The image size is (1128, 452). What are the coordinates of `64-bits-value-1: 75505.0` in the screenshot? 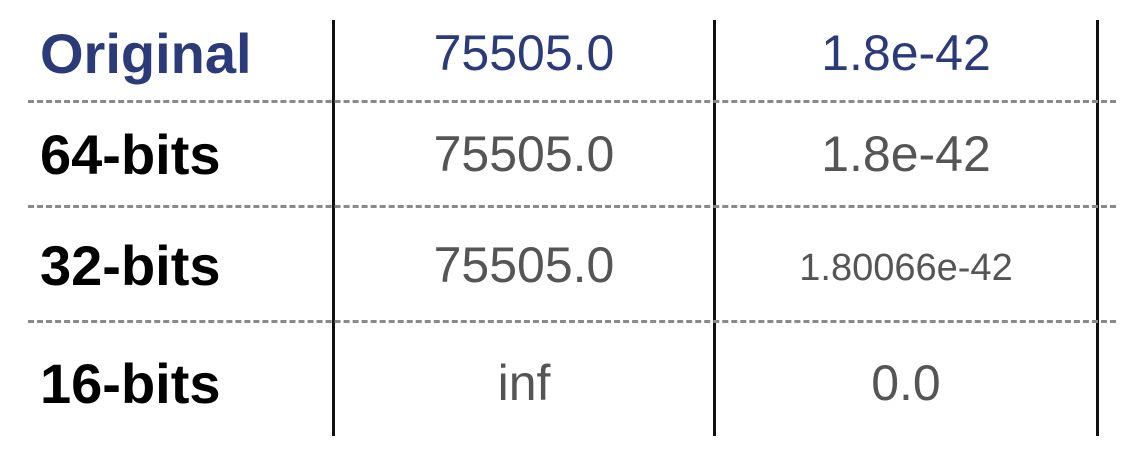 It's located at (524, 154).